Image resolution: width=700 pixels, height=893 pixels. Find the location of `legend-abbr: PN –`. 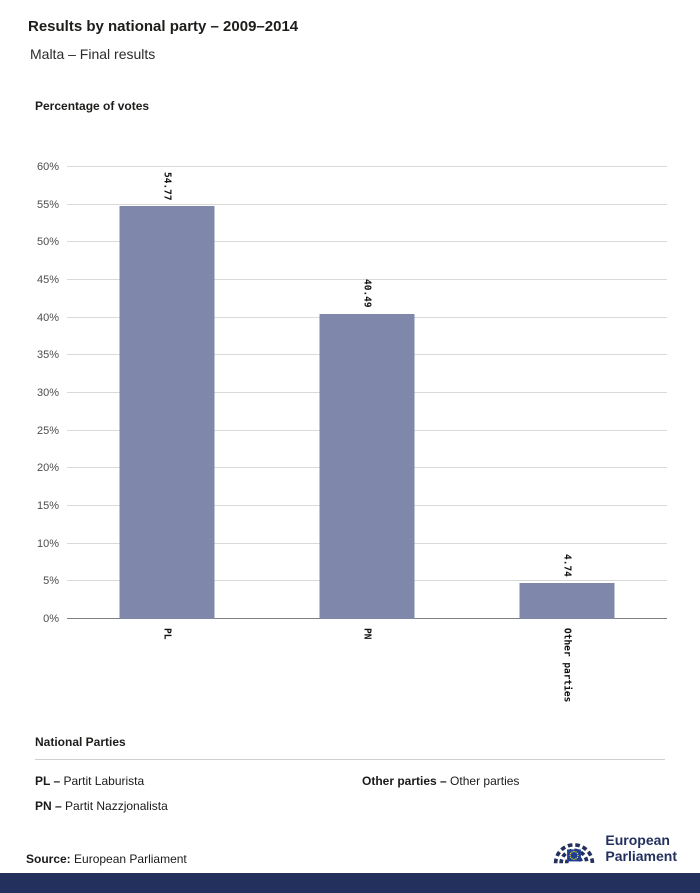

legend-abbr: PN – is located at coordinates (48, 806).